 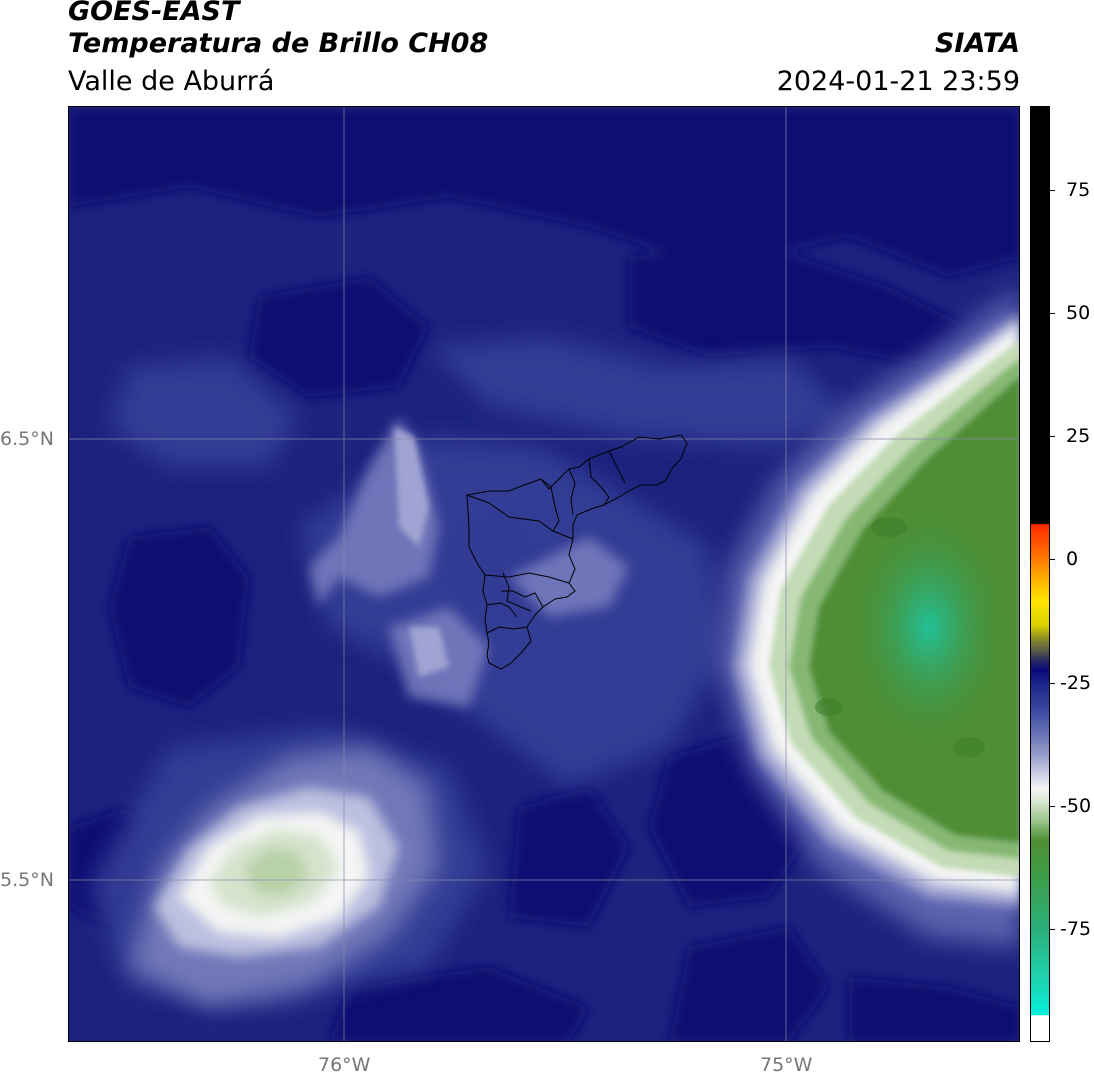 I want to click on lon-tick-76w: 76°W, so click(x=344, y=1065).